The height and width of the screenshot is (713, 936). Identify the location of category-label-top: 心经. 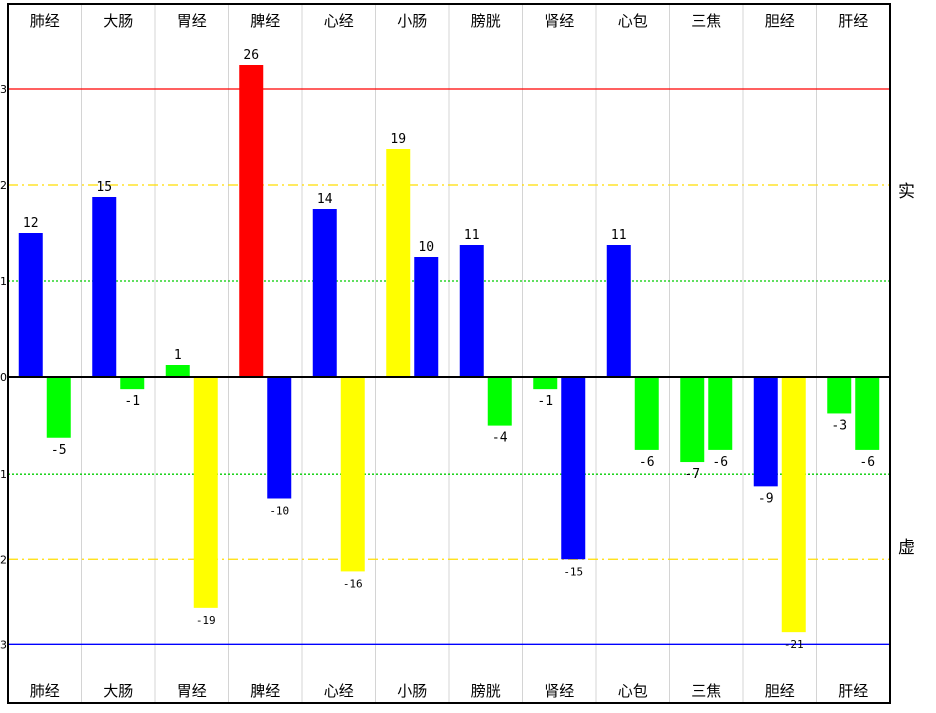
(339, 21).